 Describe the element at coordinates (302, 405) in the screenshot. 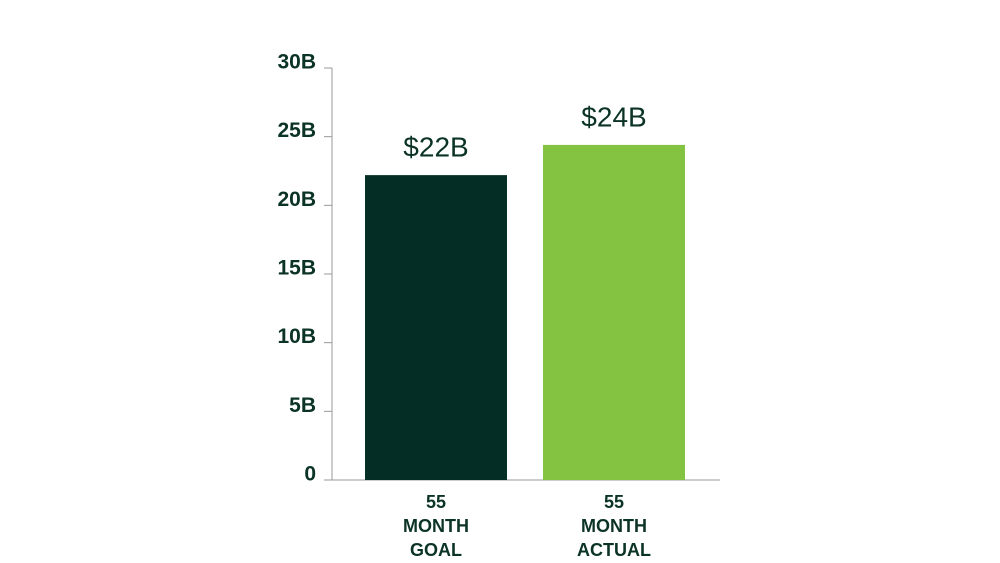

I see `y-tick-label: 5B` at that location.